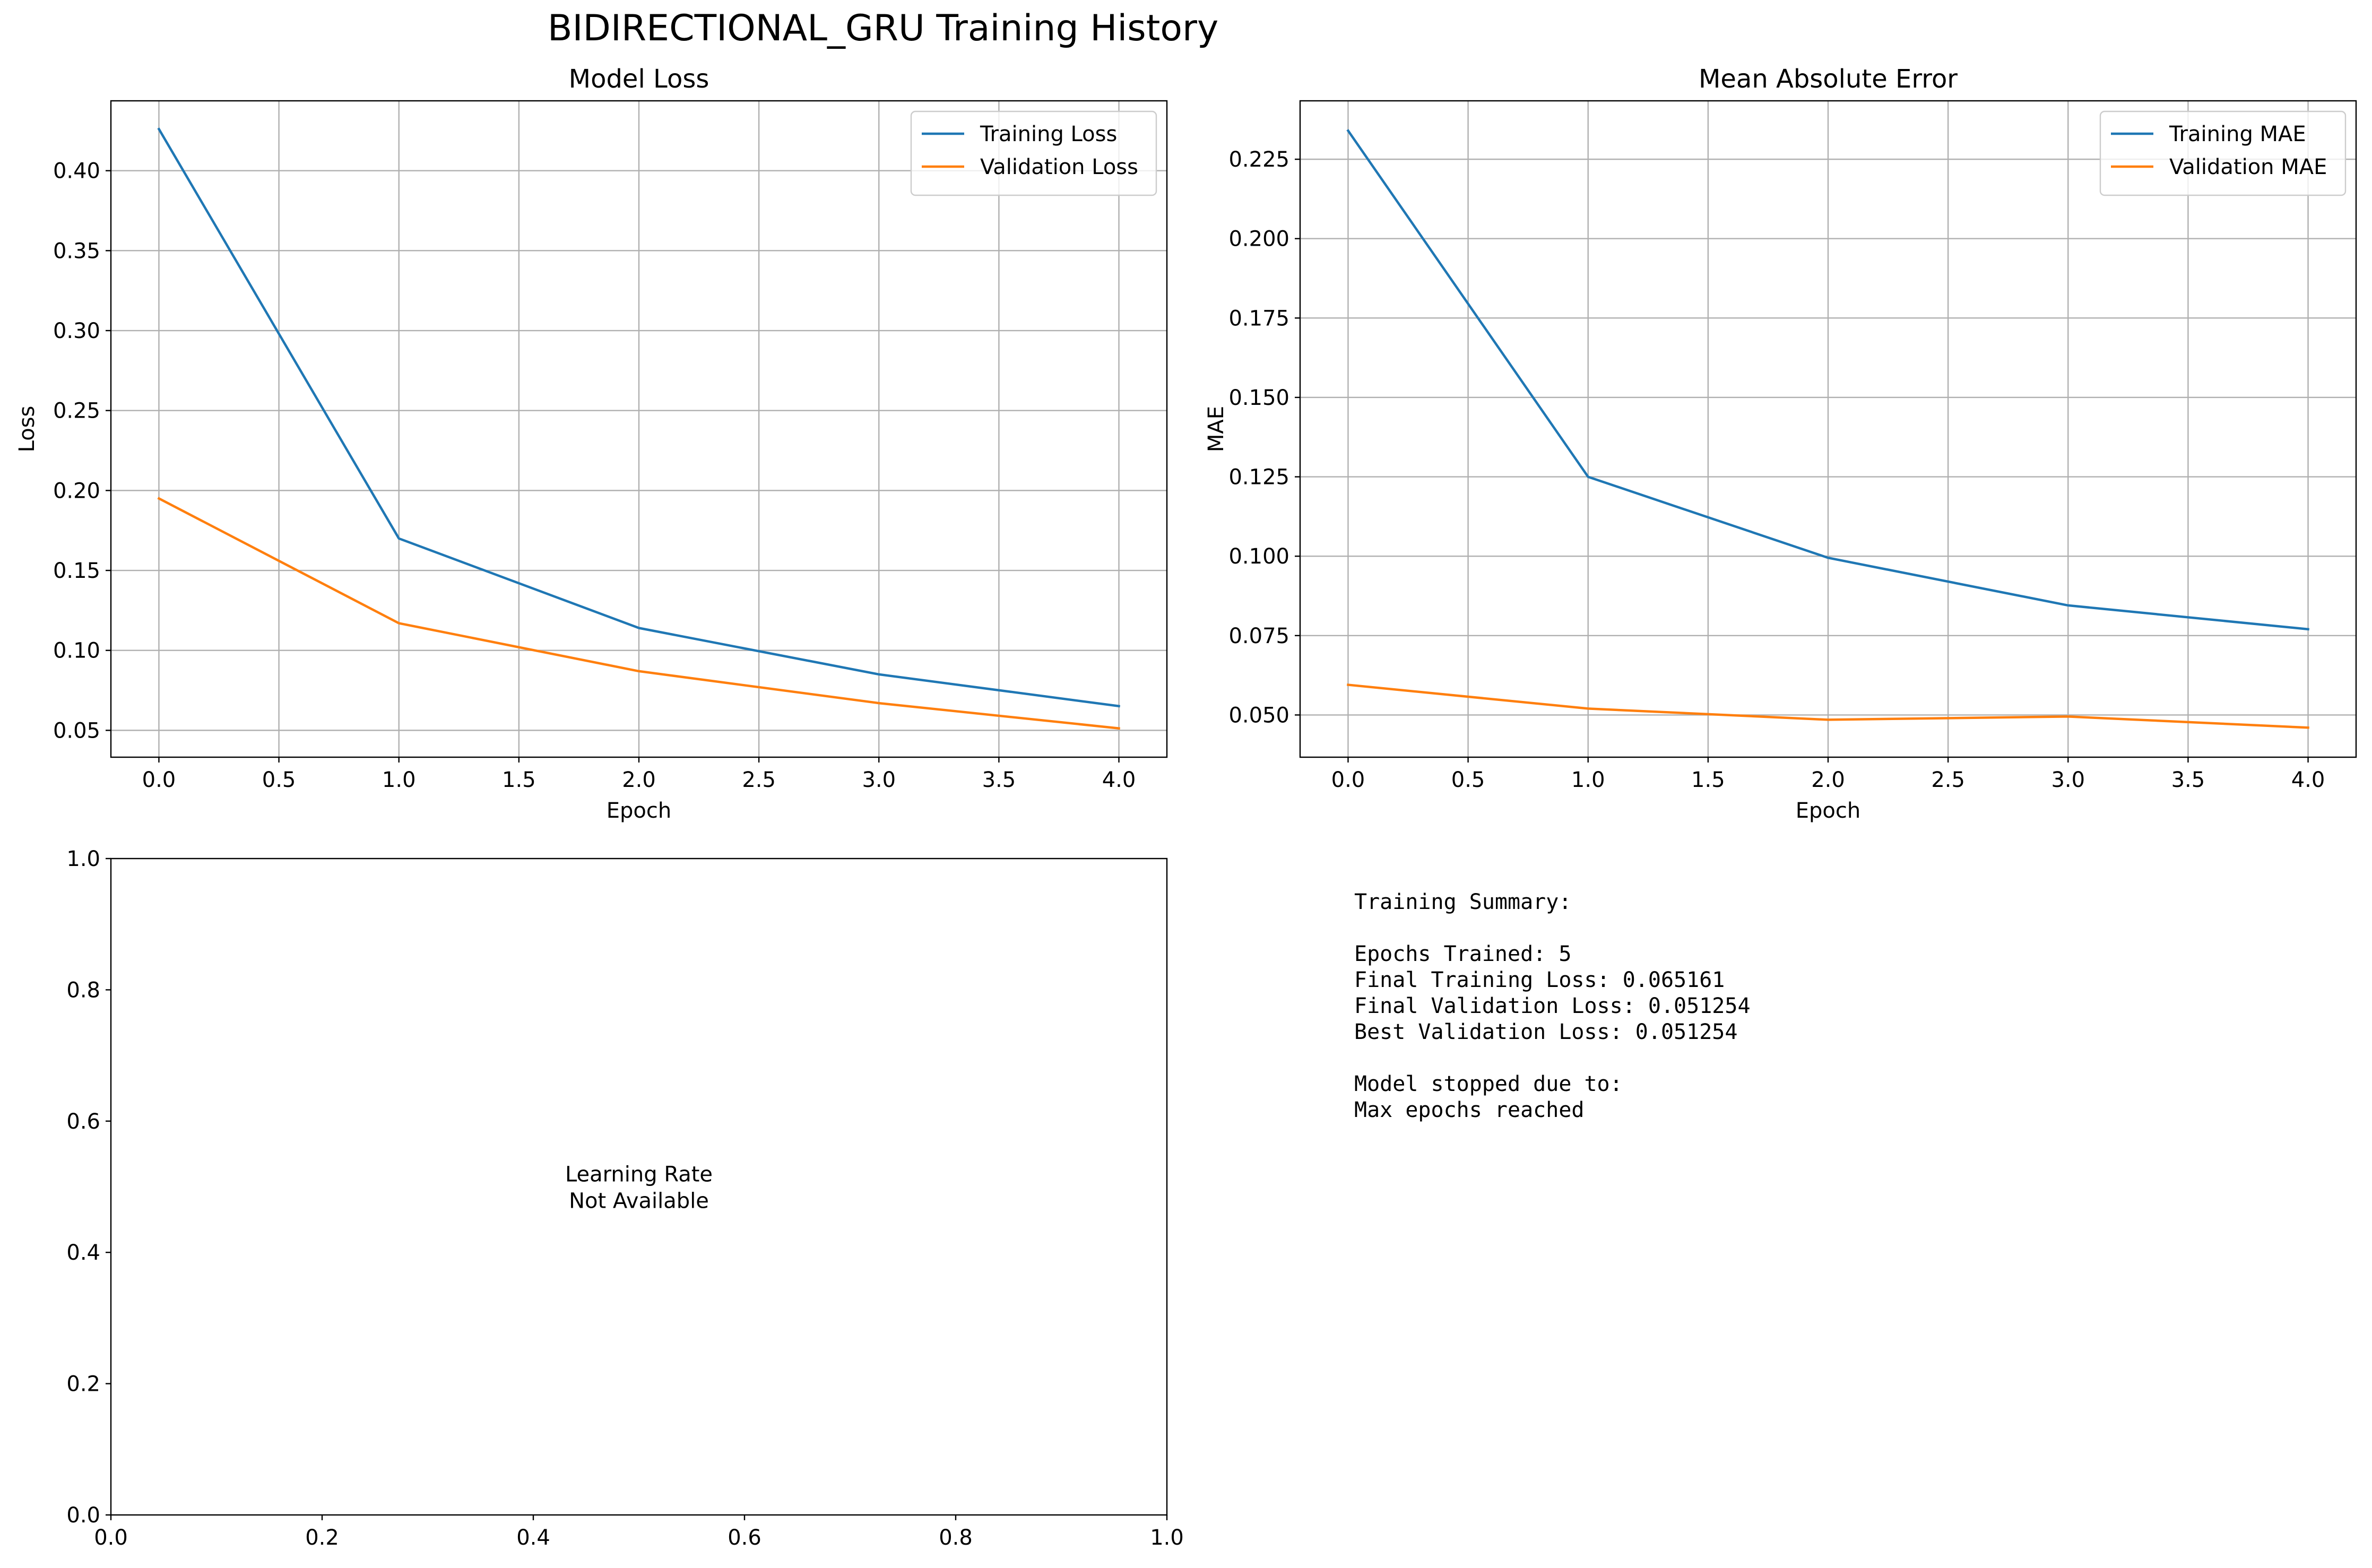  I want to click on loss-x-tick-label: 3.0, so click(879, 780).